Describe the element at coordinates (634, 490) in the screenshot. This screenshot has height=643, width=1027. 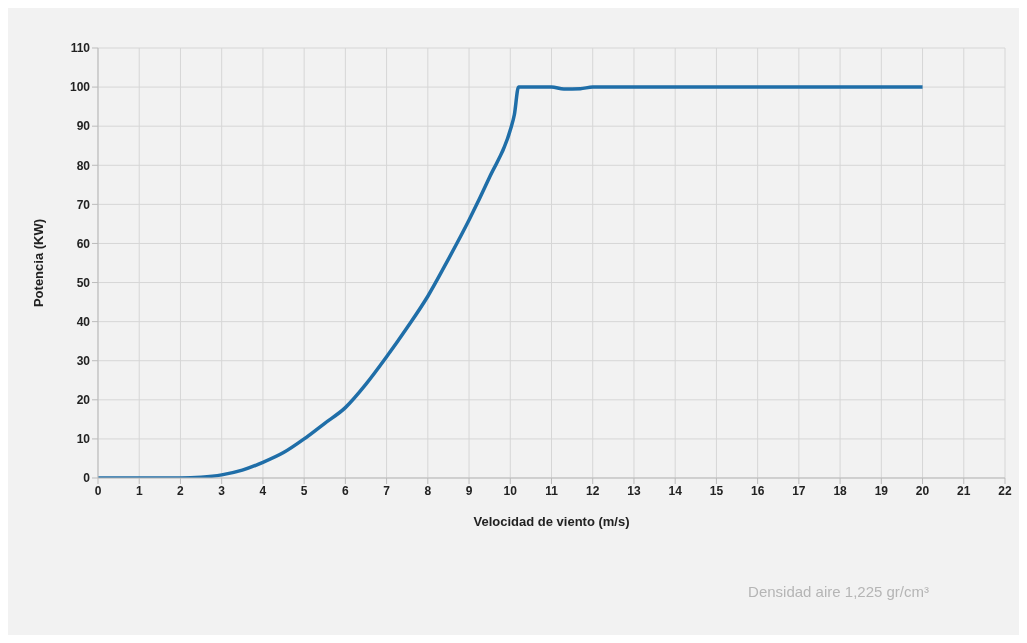
I see `x-tick-label: 13` at that location.